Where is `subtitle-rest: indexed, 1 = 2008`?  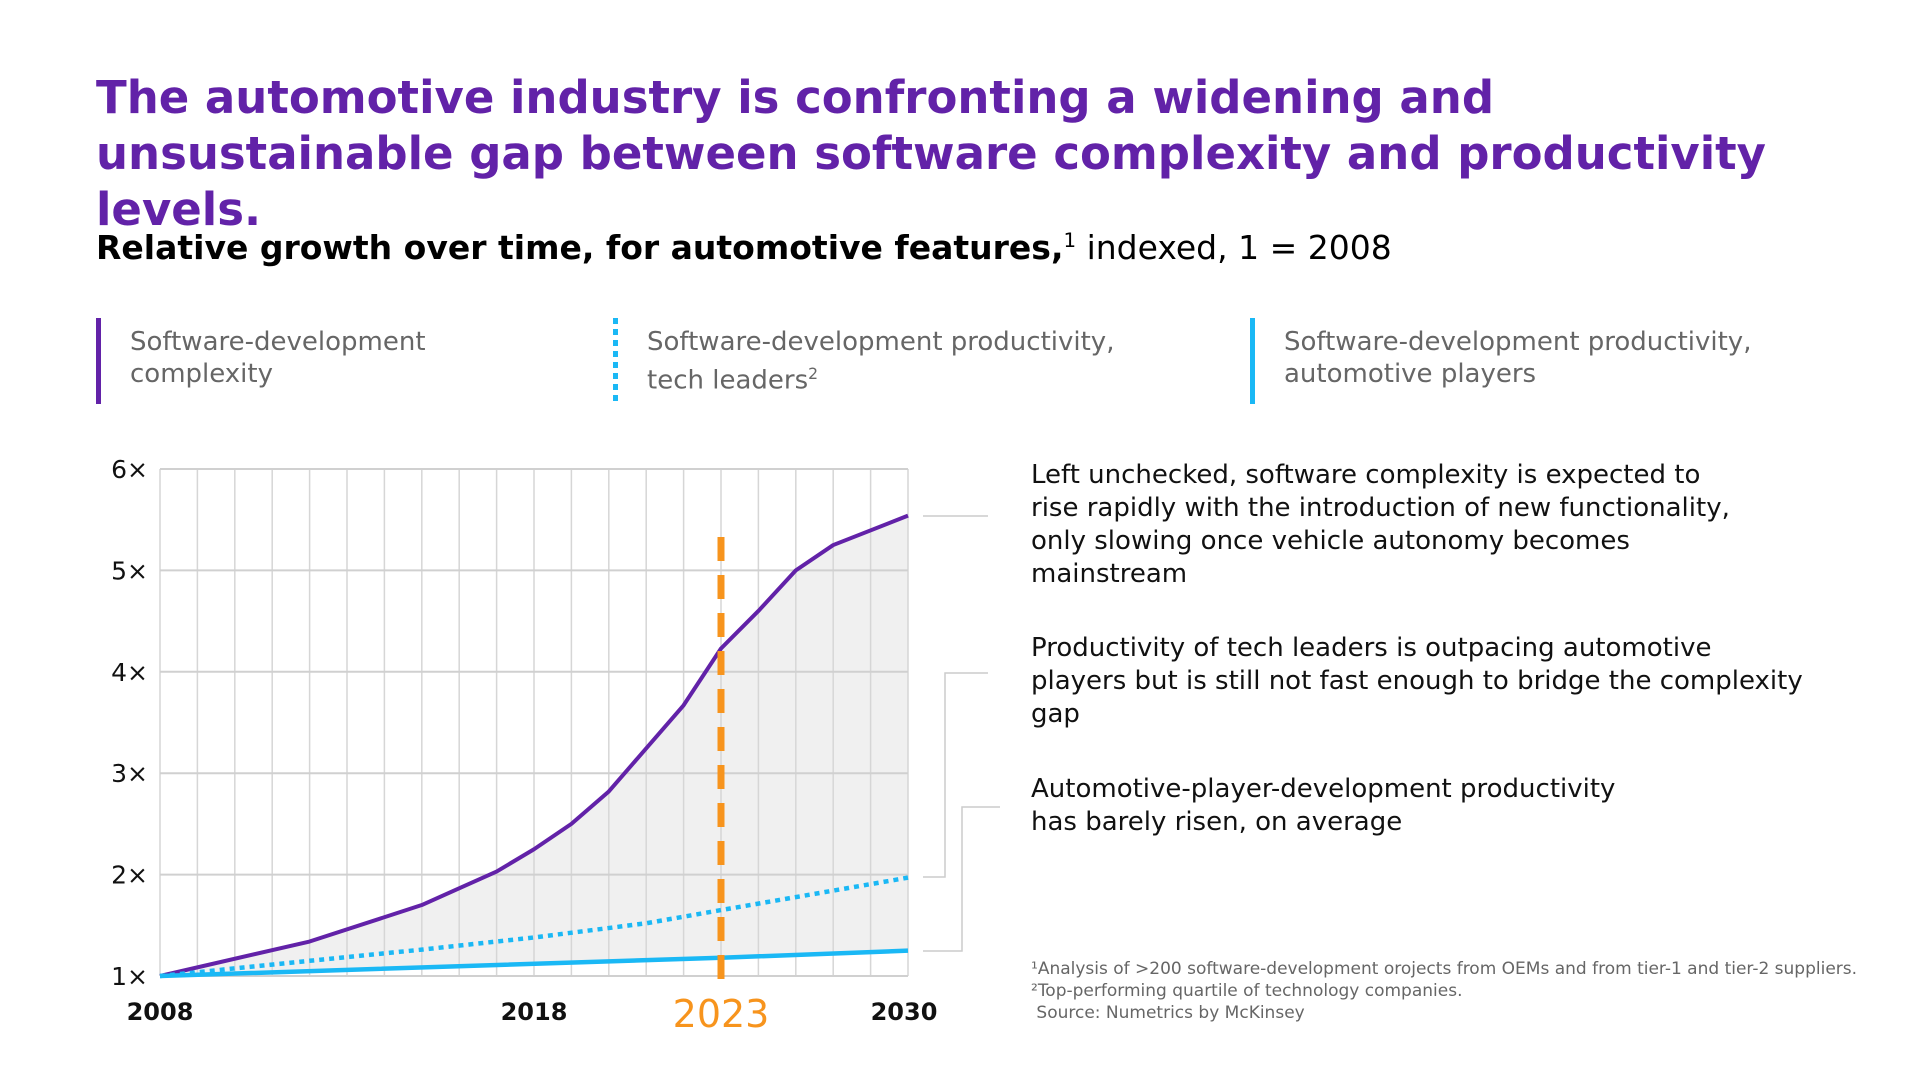 subtitle-rest: indexed, 1 = 2008 is located at coordinates (1234, 247).